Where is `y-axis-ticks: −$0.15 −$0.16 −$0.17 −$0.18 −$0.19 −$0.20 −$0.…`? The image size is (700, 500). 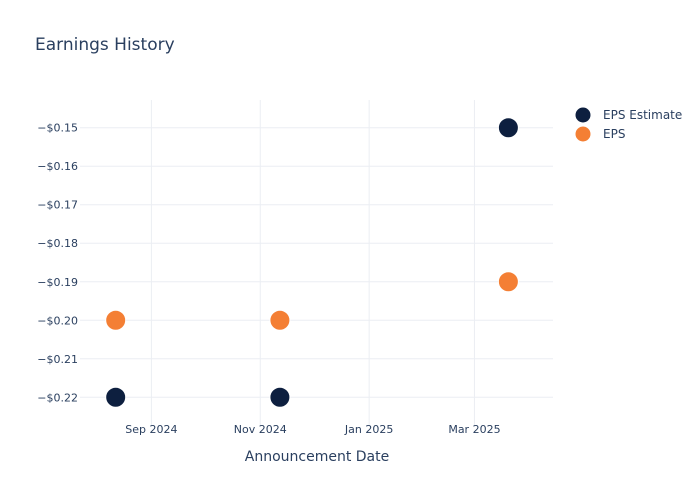 y-axis-ticks: −$0.15 −$0.16 −$0.17 −$0.18 −$0.19 −$0.20 −$0.… is located at coordinates (57, 263).